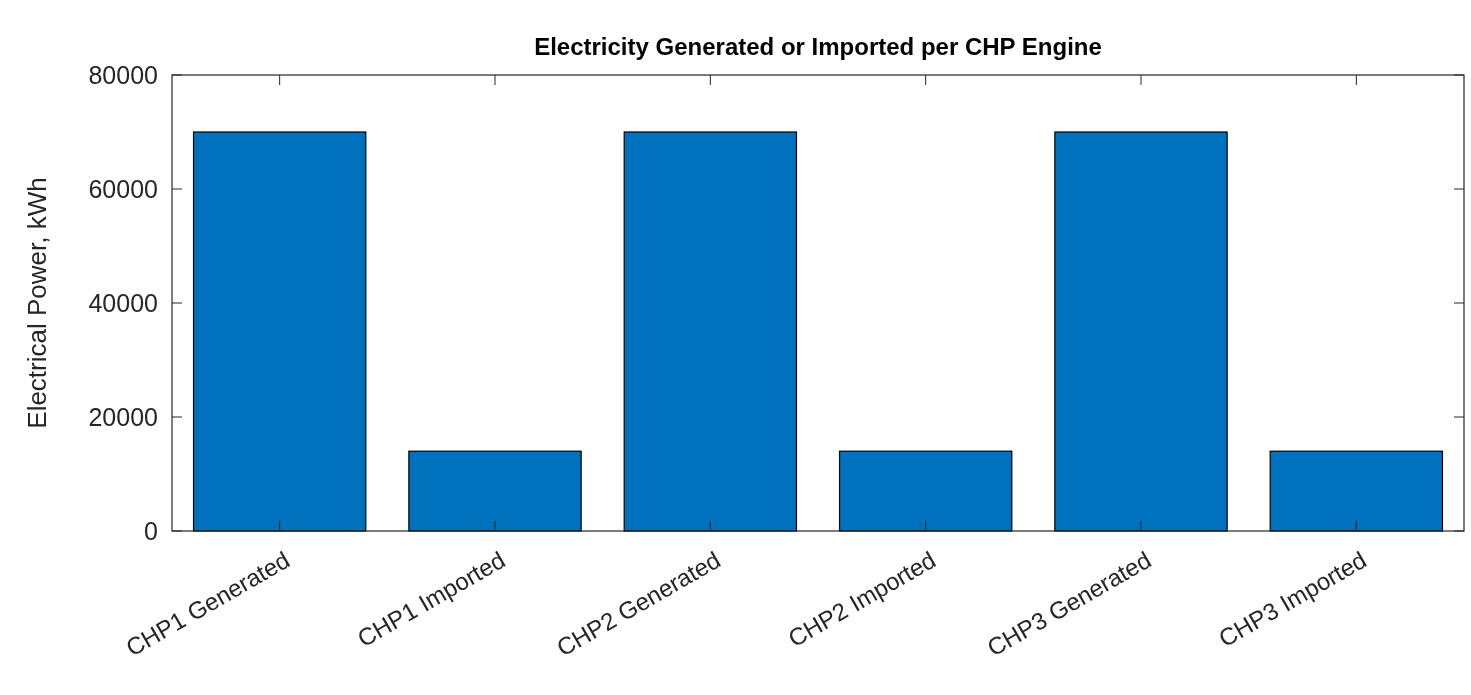  What do you see at coordinates (818, 46) in the screenshot?
I see `chart-title: Electricity Generated or Imported per CHP Engine` at bounding box center [818, 46].